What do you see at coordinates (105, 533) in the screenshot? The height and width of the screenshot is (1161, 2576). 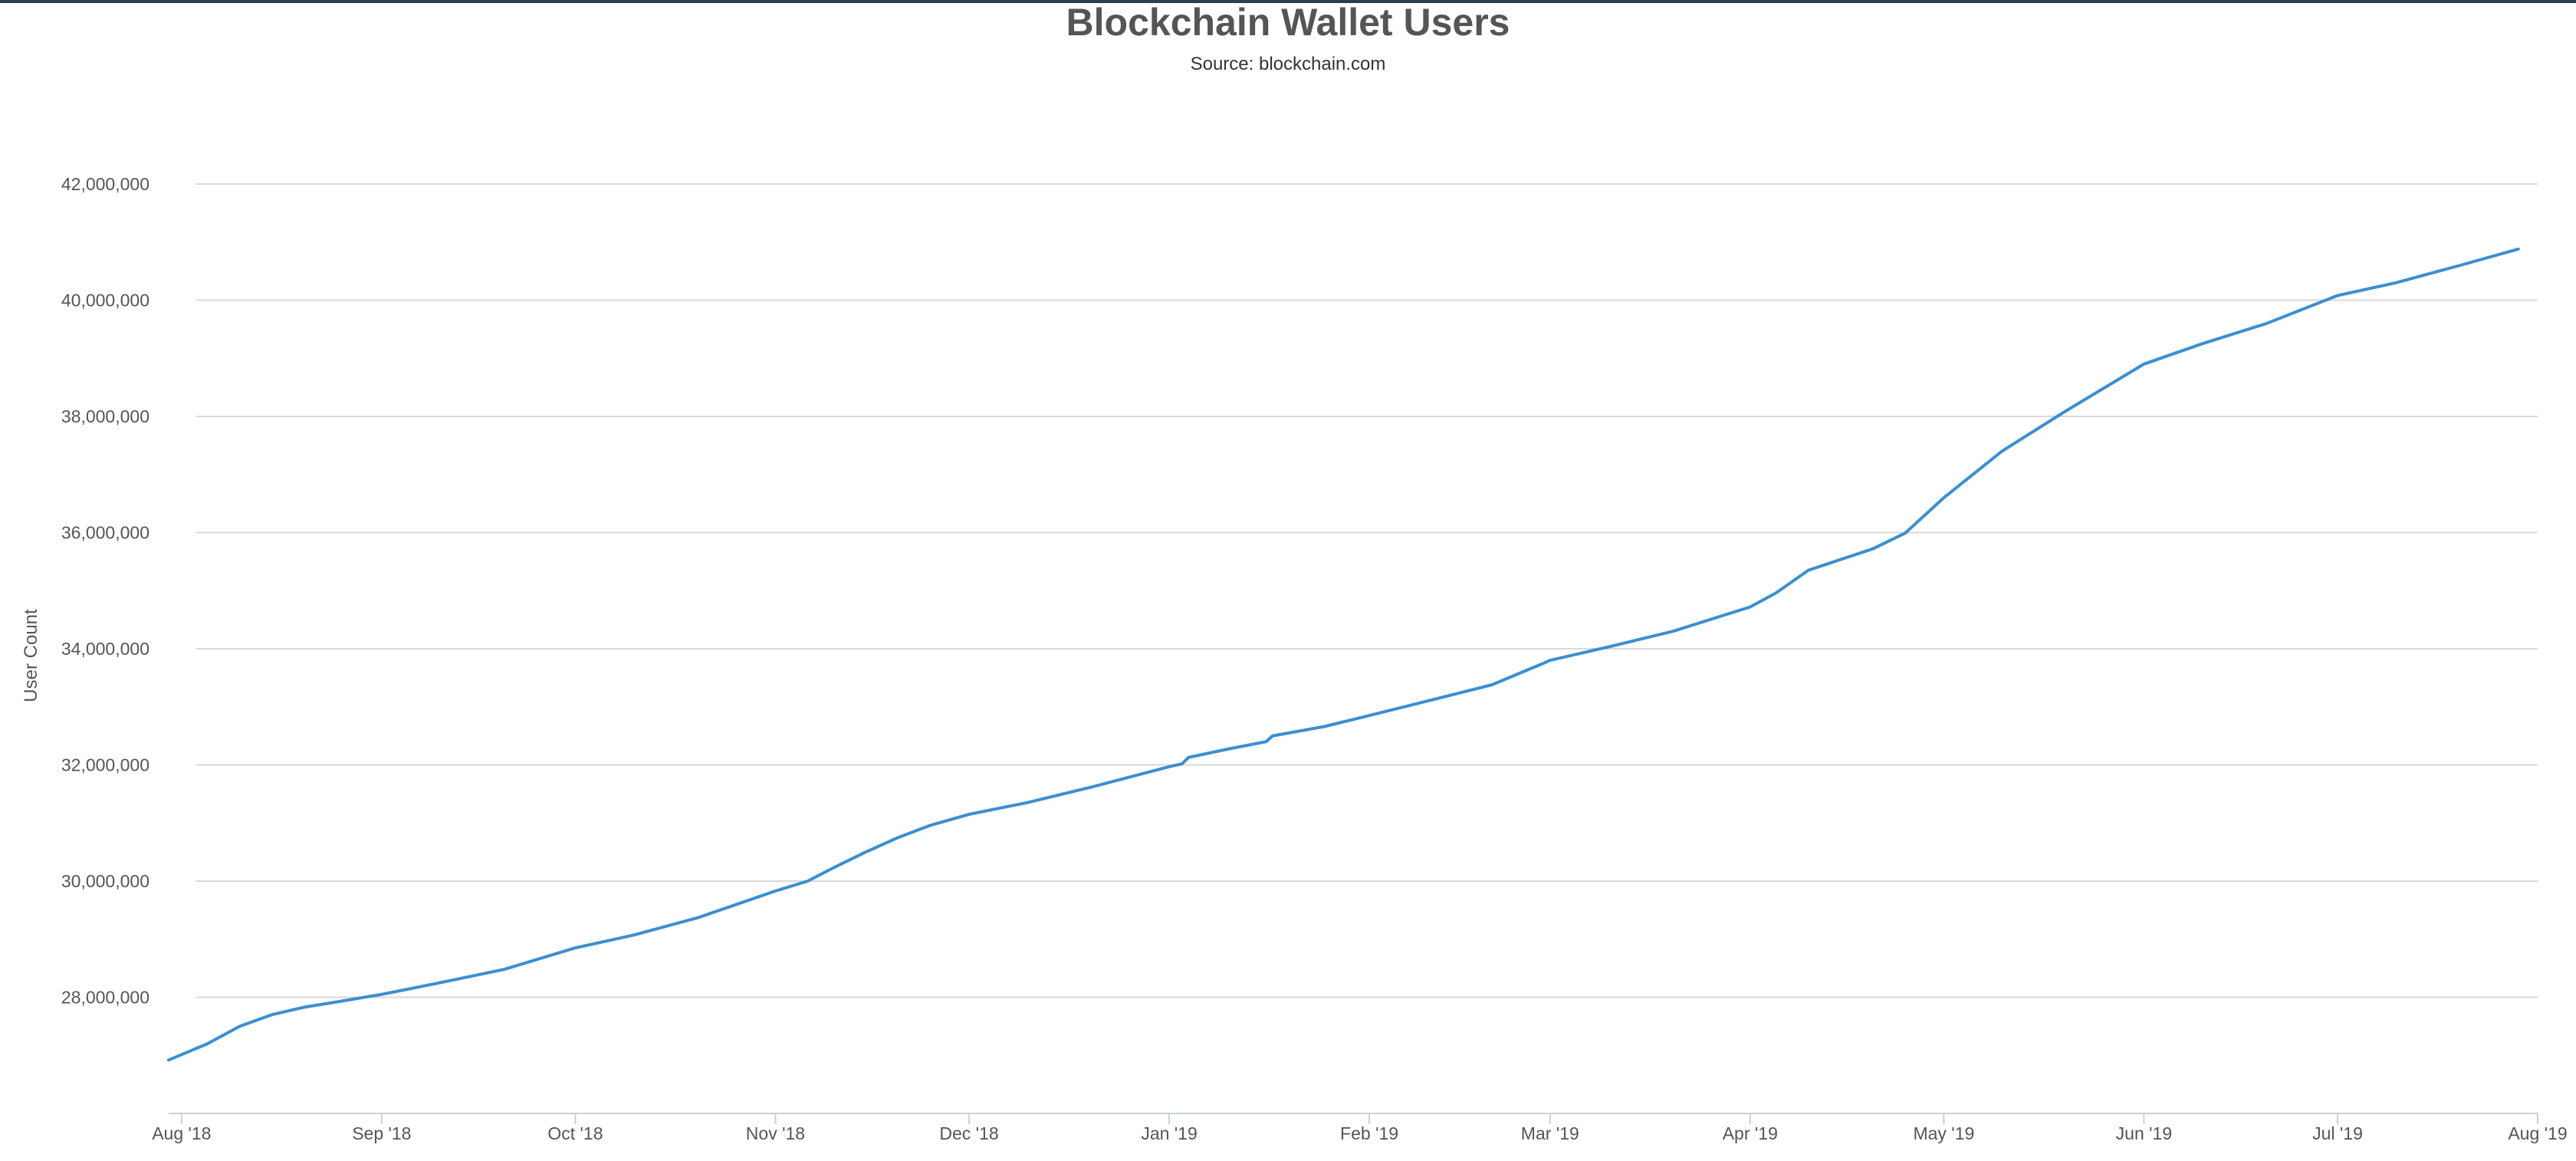 I see `y-tick-label: 36,000,000` at bounding box center [105, 533].